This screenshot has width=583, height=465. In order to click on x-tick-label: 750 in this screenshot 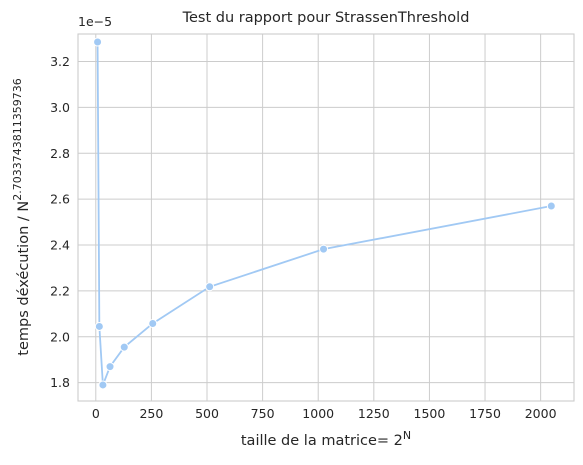, I will do `click(263, 413)`.